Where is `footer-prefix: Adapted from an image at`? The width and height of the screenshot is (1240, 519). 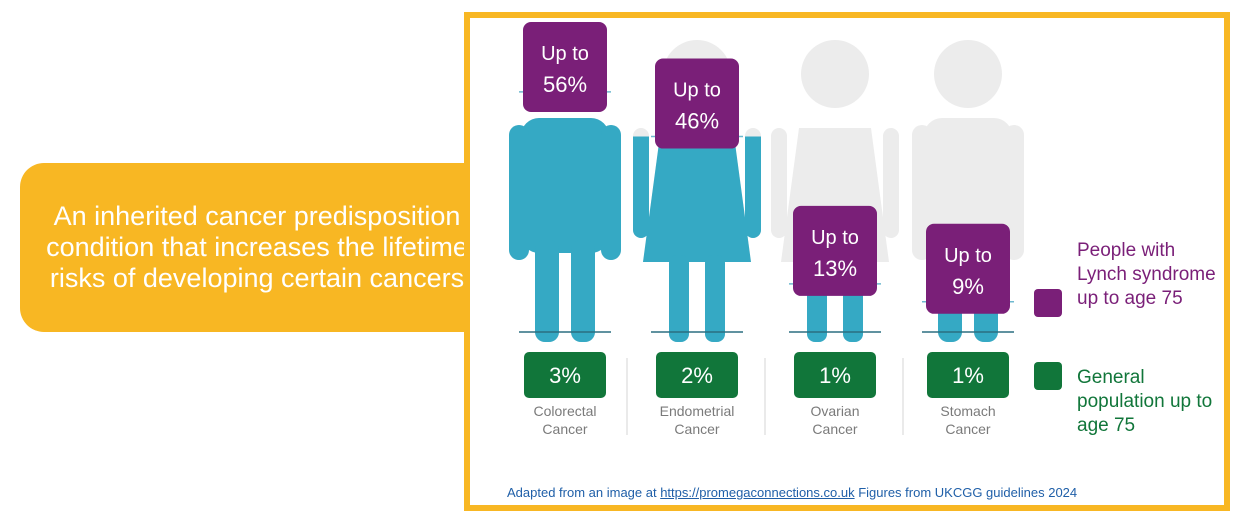 footer-prefix: Adapted from an image at is located at coordinates (584, 492).